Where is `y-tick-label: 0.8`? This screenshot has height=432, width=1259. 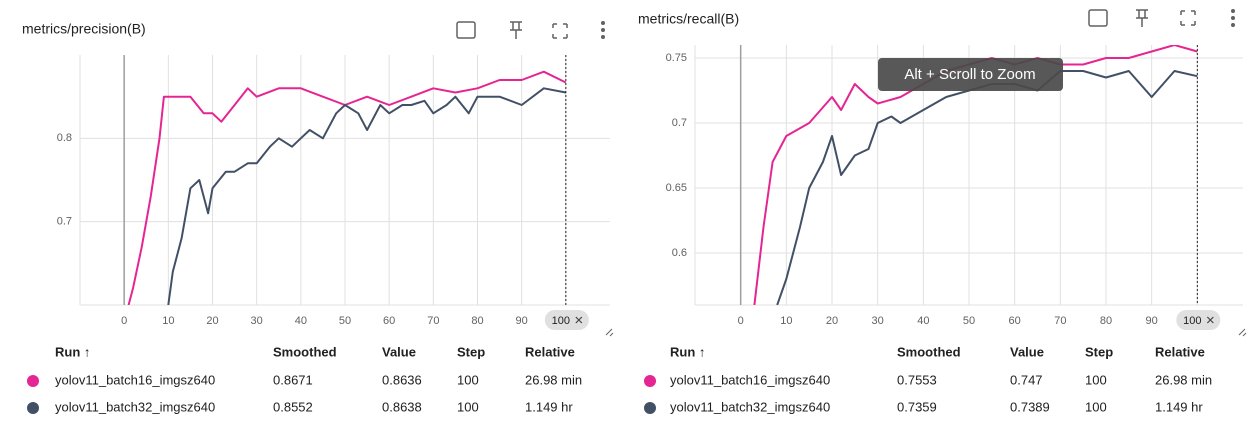
y-tick-label: 0.8 is located at coordinates (64, 138).